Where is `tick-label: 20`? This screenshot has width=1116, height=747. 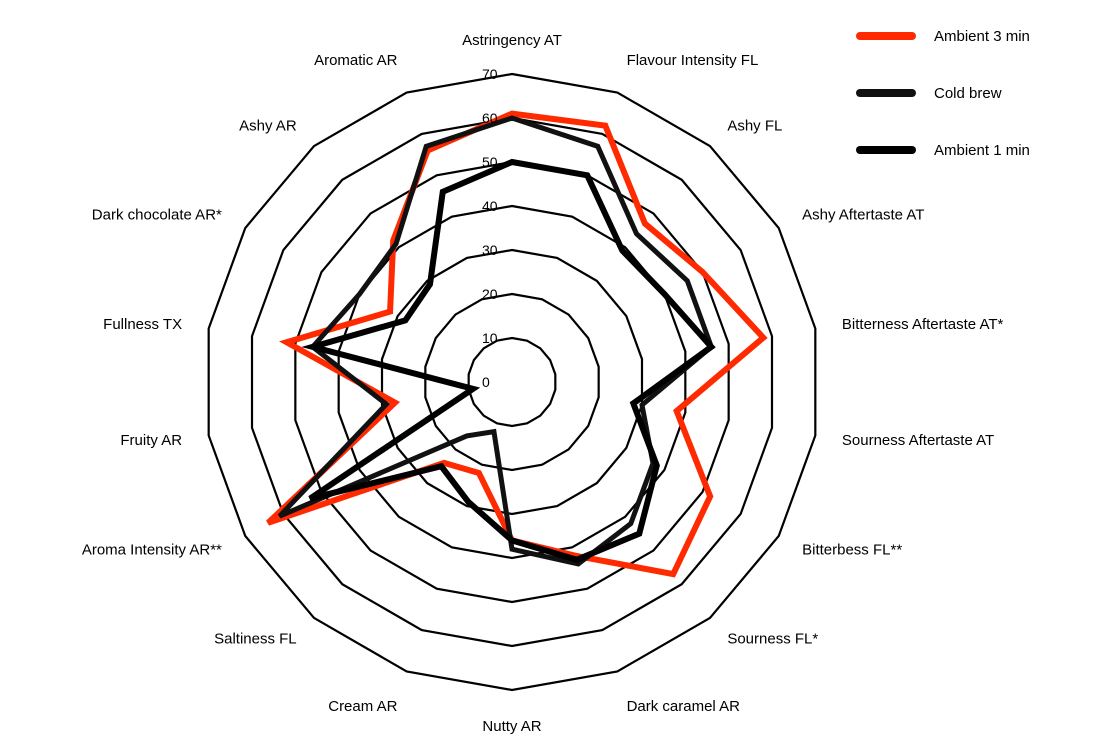 tick-label: 20 is located at coordinates (490, 294).